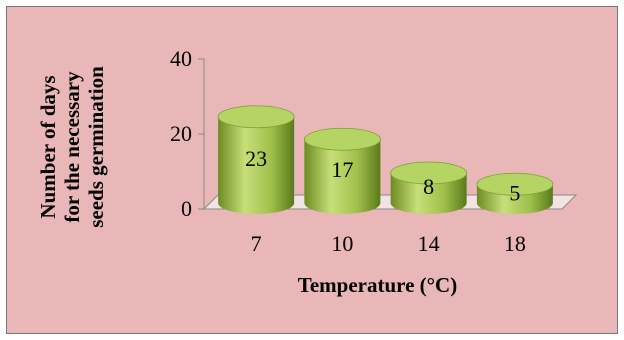 The height and width of the screenshot is (340, 624). I want to click on x-tick-label: 18, so click(515, 243).